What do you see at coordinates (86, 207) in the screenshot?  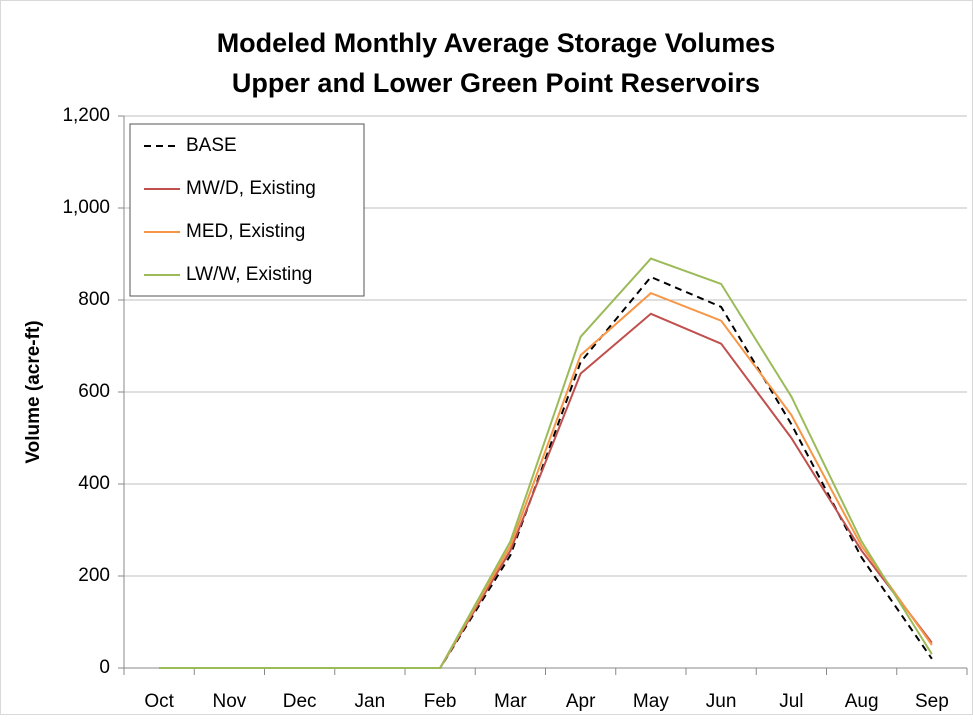 I see `y-tick-label: 1,000` at bounding box center [86, 207].